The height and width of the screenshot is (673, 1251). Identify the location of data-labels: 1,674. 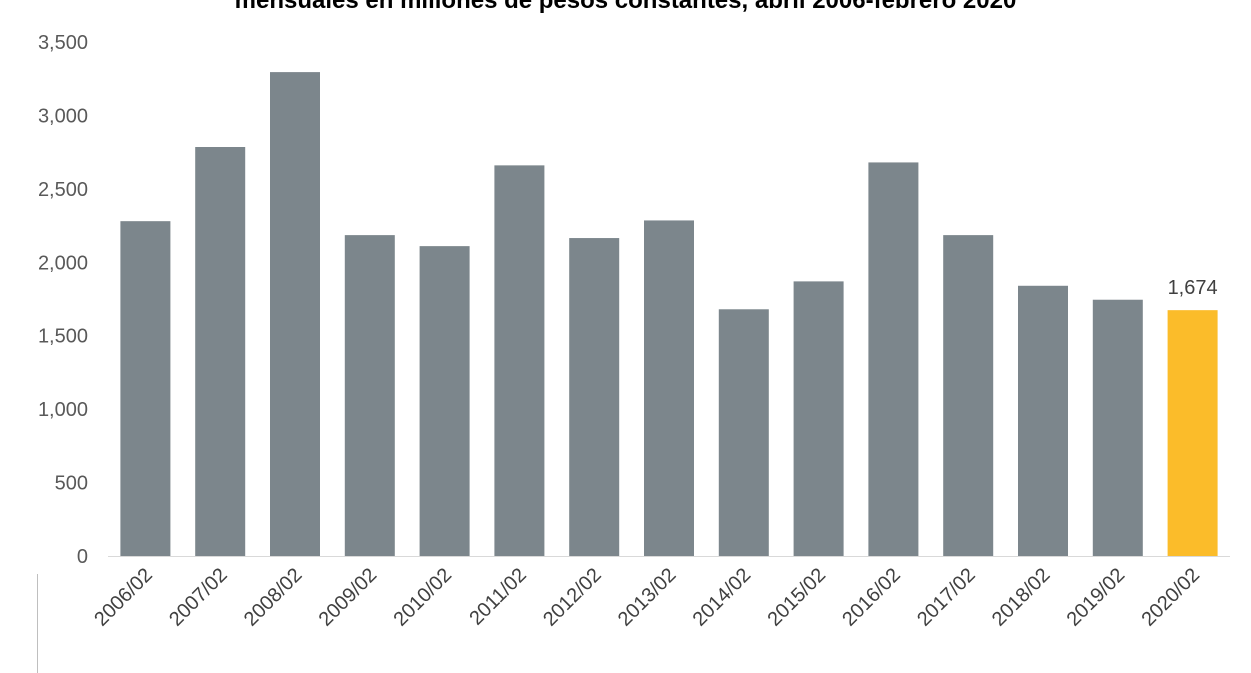
(1193, 288).